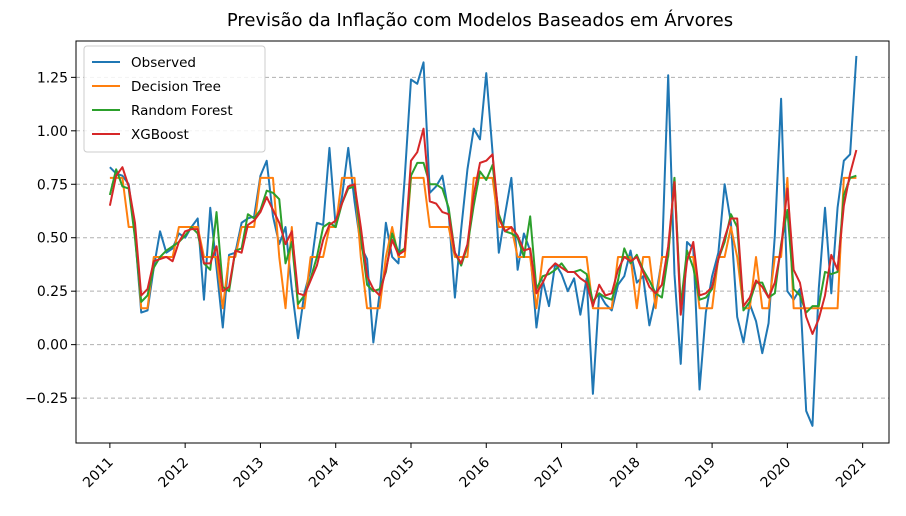  What do you see at coordinates (625, 473) in the screenshot?
I see `x-tick-label: 2018` at bounding box center [625, 473].